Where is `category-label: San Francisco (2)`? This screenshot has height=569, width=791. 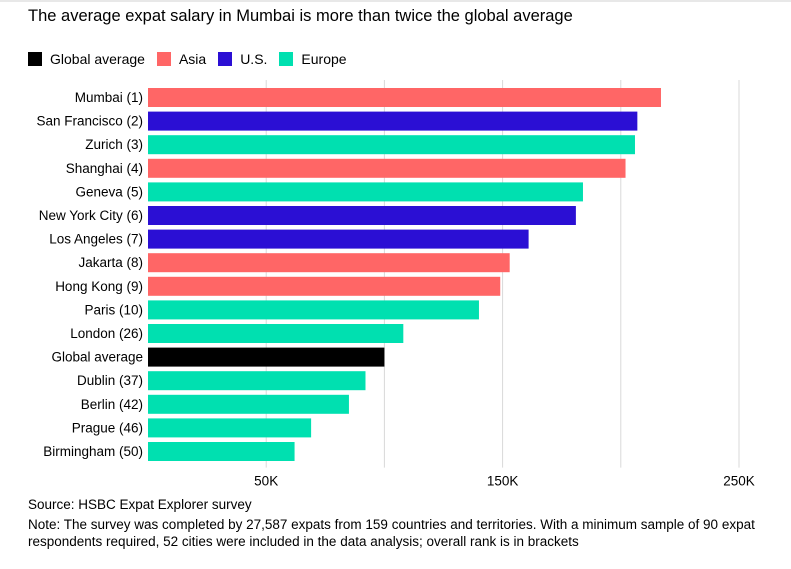
category-label: San Francisco (2) is located at coordinates (89, 121).